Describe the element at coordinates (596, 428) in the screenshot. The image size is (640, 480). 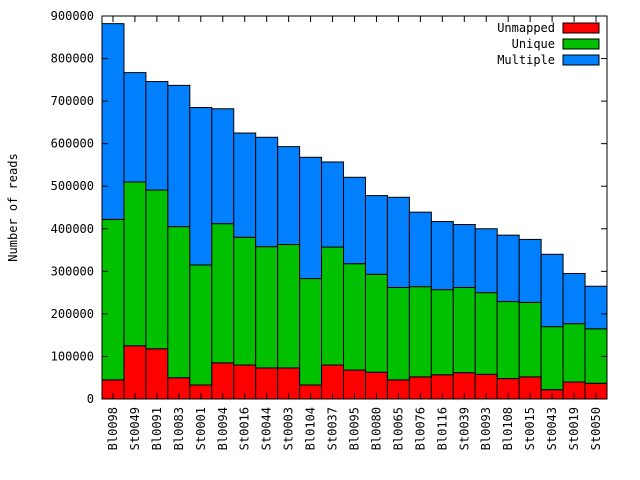
I see `x-tick-label: St0050` at that location.